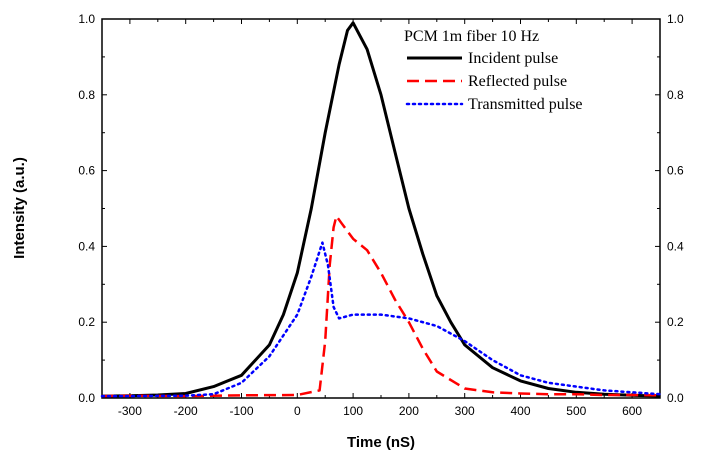 The image size is (701, 459). I want to click on y-tick-label-right: 0.6, so click(675, 171).